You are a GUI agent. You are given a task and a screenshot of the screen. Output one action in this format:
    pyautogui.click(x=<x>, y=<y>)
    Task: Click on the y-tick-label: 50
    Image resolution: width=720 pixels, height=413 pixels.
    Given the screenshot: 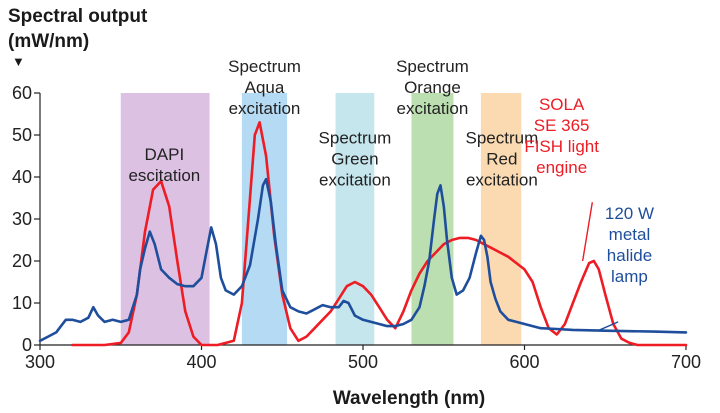 What is the action you would take?
    pyautogui.click(x=22, y=135)
    